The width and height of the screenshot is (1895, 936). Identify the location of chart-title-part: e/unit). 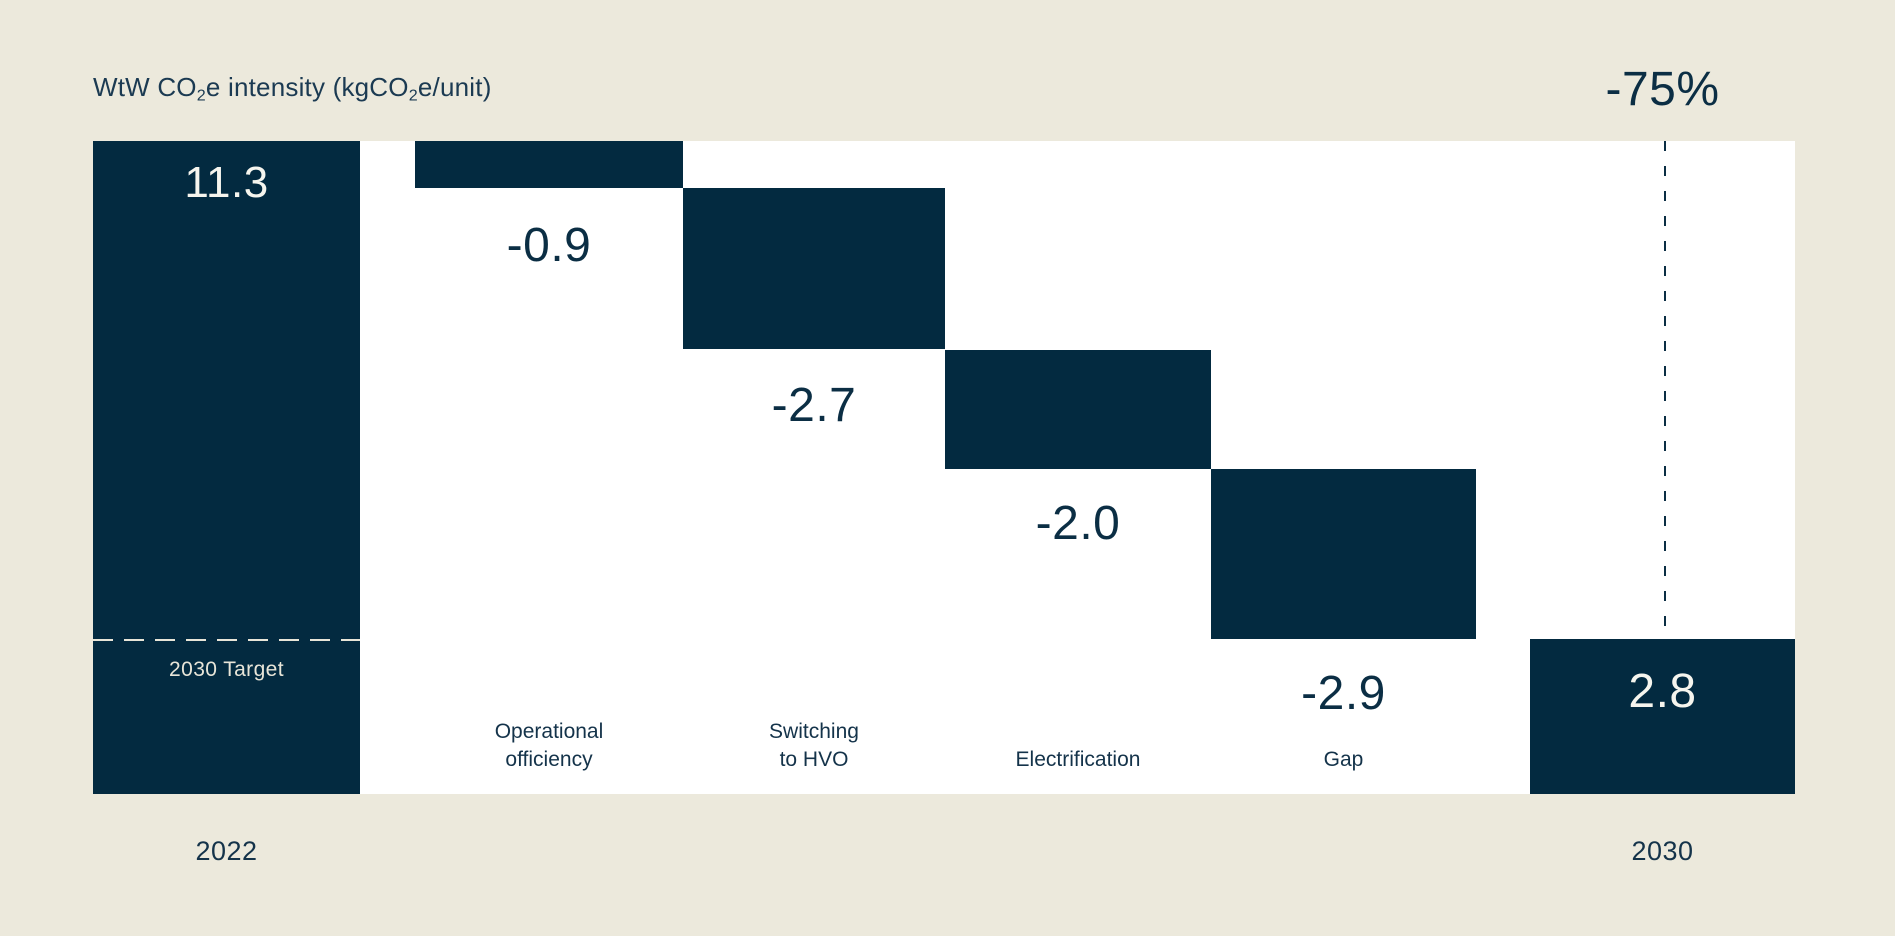
(454, 87).